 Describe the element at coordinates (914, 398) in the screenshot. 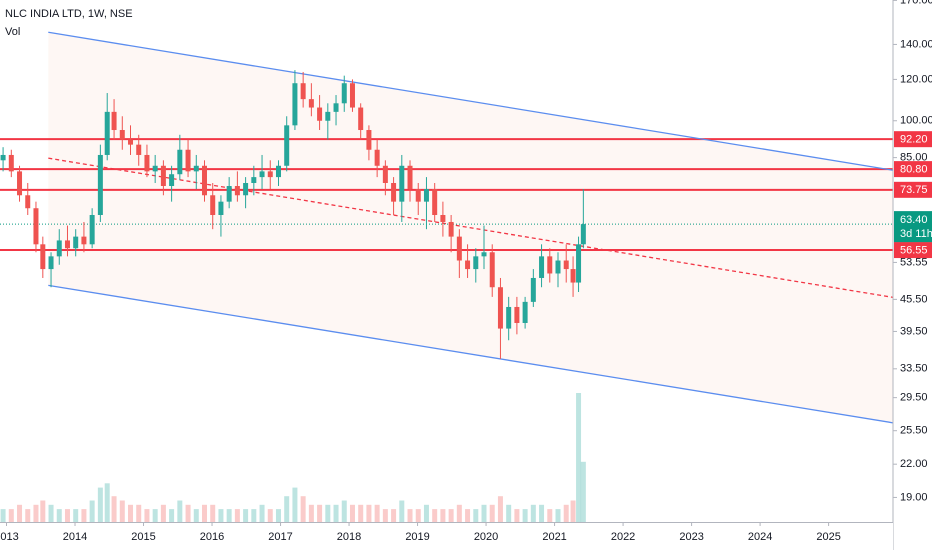

I see `y-tick-label: 29.50` at that location.